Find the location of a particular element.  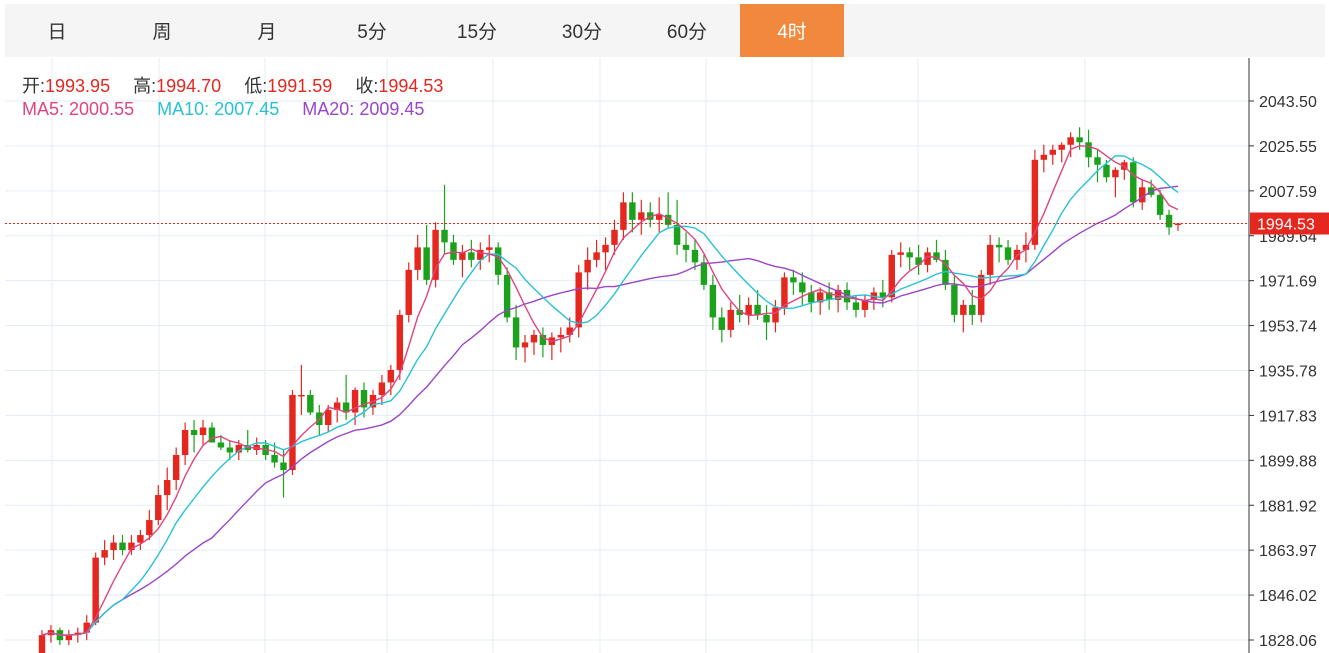

last-price-layer: 1994.53 is located at coordinates (667, 223).